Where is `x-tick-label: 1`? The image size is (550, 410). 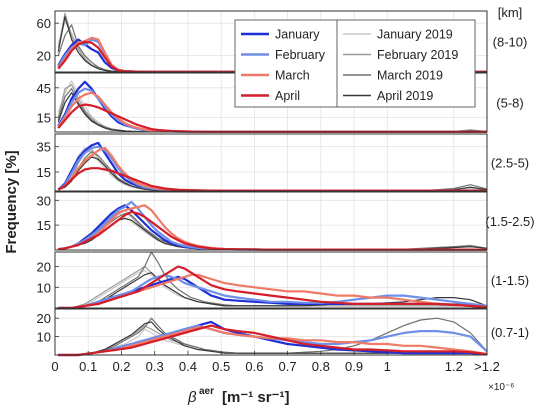 x-tick-label: 1 is located at coordinates (387, 366).